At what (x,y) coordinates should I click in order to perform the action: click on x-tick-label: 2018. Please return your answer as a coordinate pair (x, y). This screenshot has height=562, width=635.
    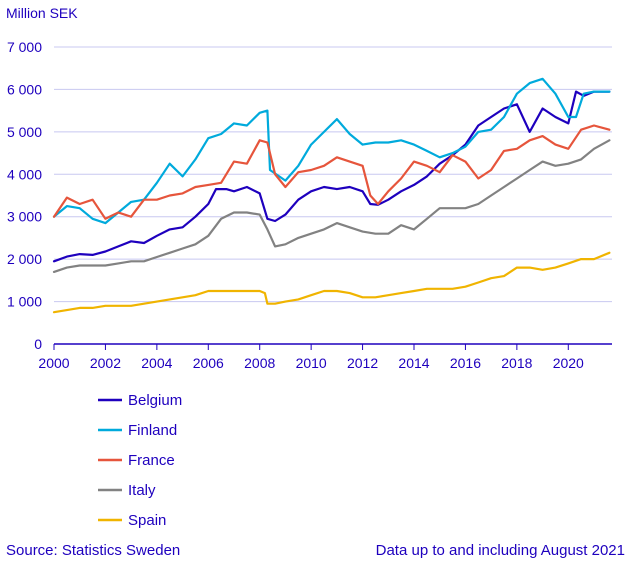
    Looking at the image, I should click on (516, 363).